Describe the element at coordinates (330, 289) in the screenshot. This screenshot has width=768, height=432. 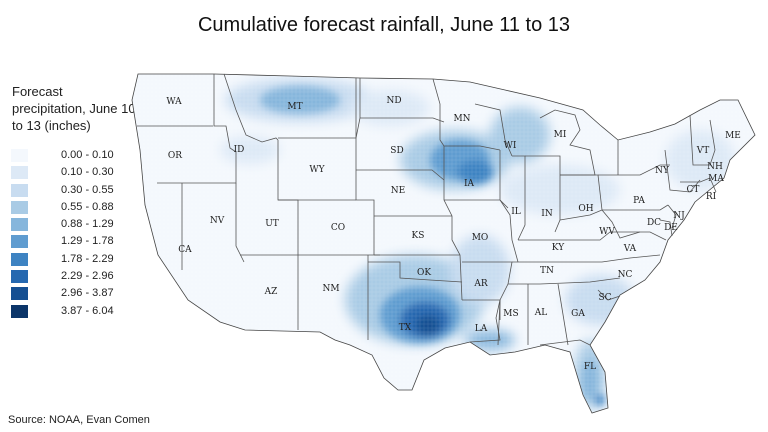
I see `state-label: NM` at that location.